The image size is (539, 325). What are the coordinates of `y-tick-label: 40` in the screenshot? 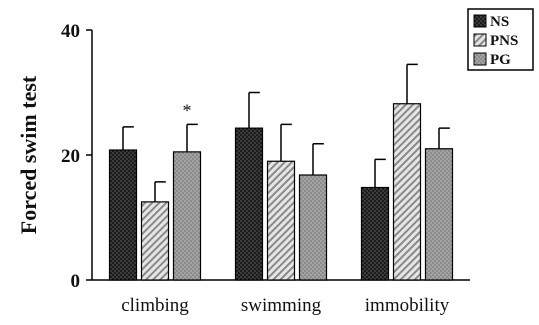 It's located at (70, 31).